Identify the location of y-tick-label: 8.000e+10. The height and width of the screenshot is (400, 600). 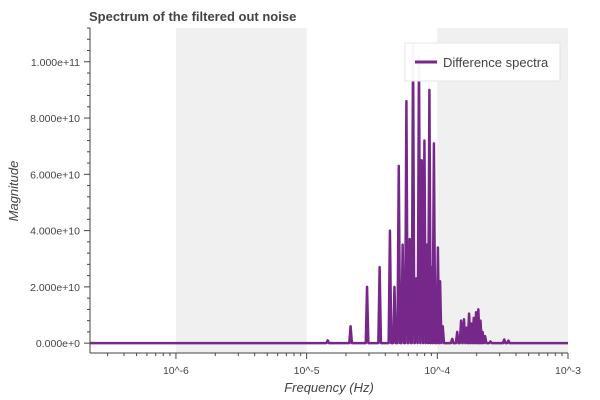
(55, 119).